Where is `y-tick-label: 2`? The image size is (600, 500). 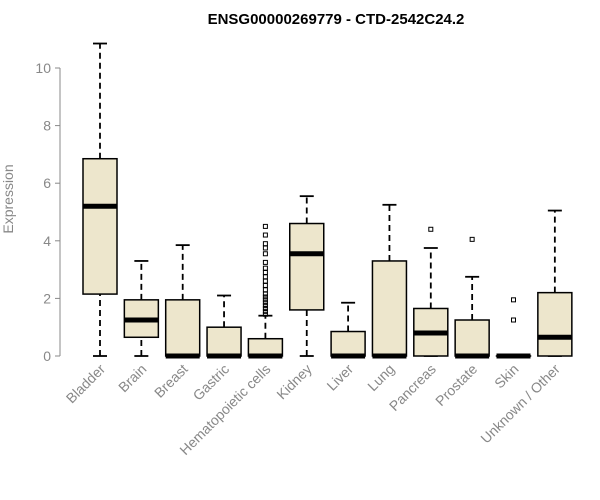 y-tick-label: 2 is located at coordinates (47, 298).